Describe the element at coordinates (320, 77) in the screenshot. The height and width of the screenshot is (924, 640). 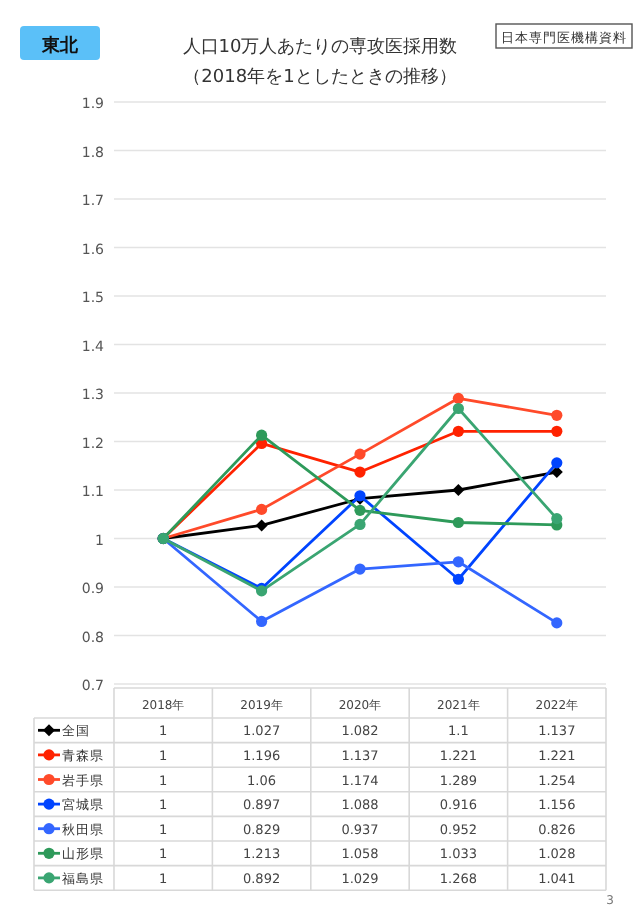
I see `chart-subtitle: （2018年を1としたときの推移）` at that location.